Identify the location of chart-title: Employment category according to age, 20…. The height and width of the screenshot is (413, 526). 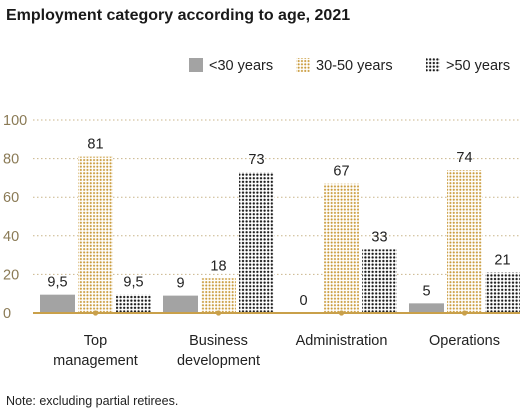
(178, 15).